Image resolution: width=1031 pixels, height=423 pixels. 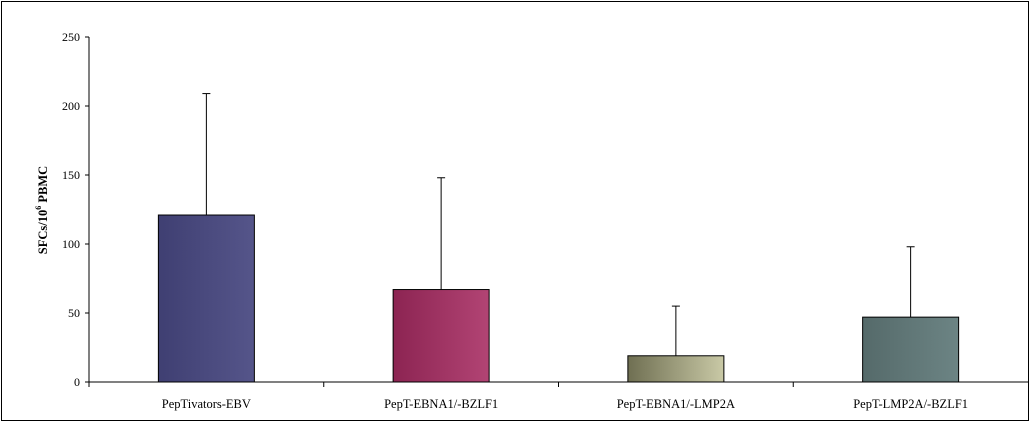 I want to click on category-label-1: PepTivators-EBV, so click(x=206, y=404).